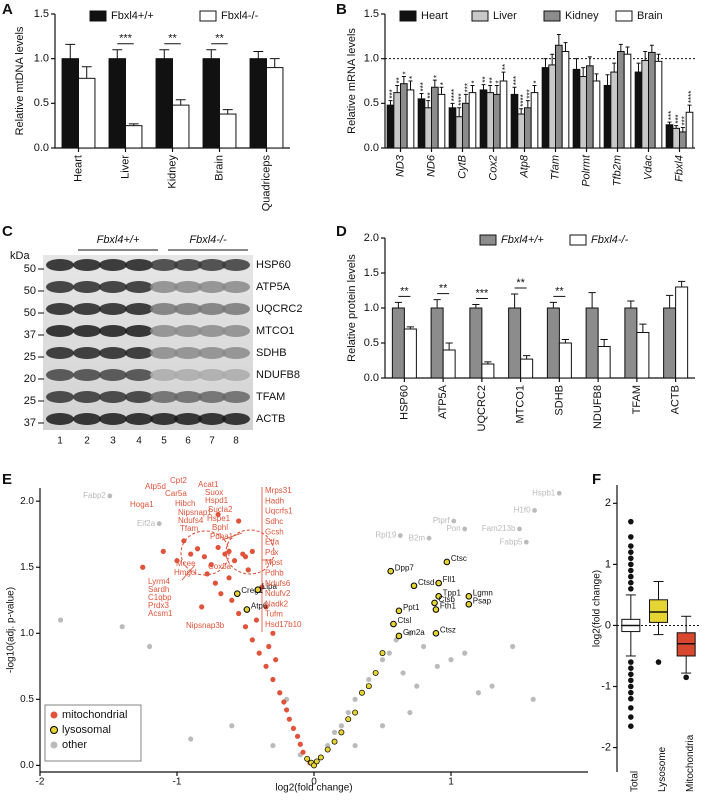 The image size is (708, 800). I want to click on y-tick-label: 0.5, so click(371, 103).